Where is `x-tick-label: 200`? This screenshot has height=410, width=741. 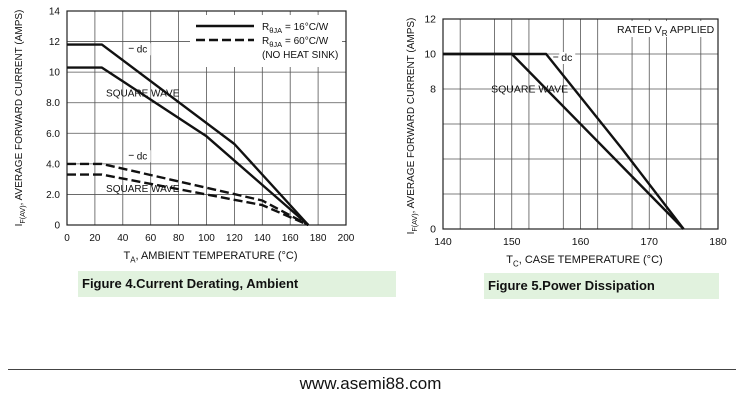
x-tick-label: 200 is located at coordinates (346, 238).